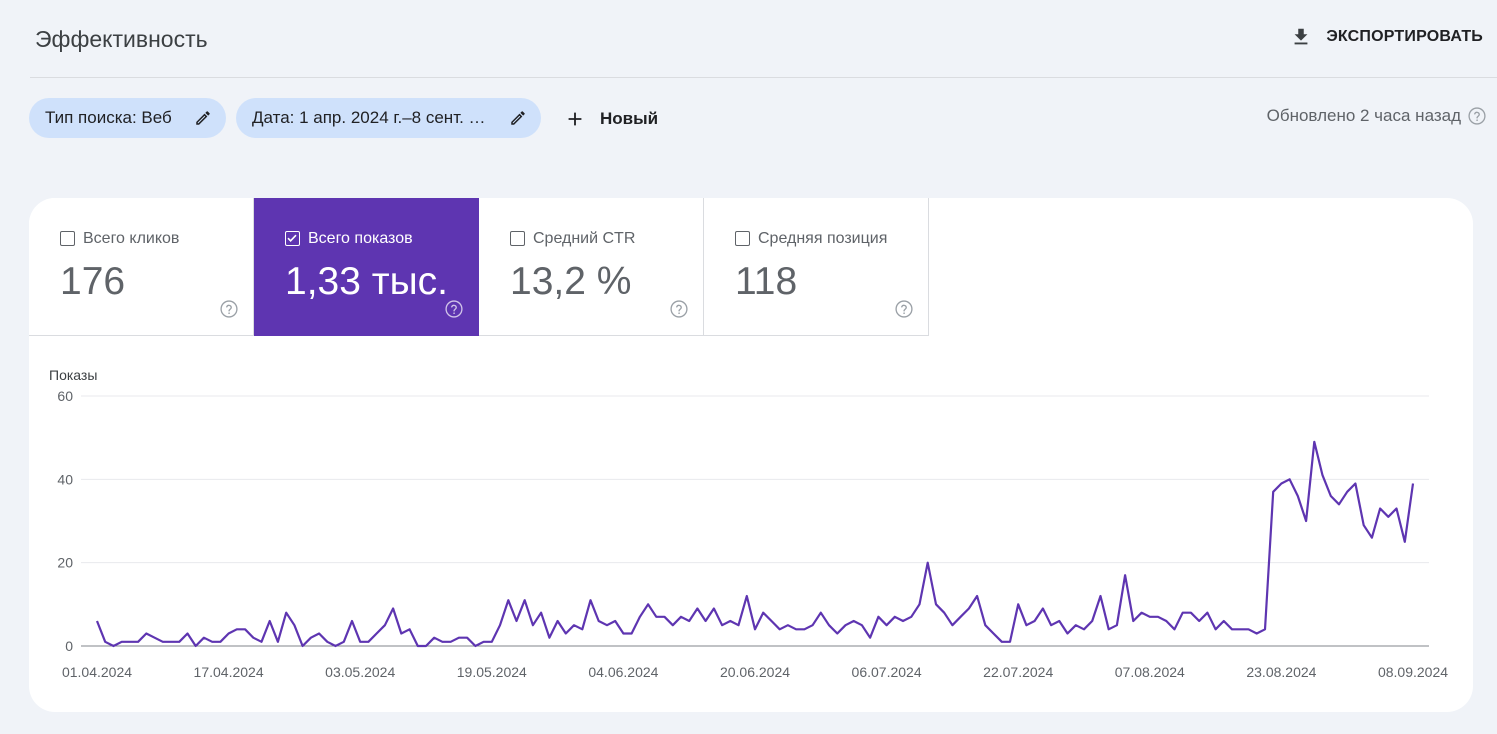  What do you see at coordinates (763, 77) in the screenshot?
I see `header-divider` at bounding box center [763, 77].